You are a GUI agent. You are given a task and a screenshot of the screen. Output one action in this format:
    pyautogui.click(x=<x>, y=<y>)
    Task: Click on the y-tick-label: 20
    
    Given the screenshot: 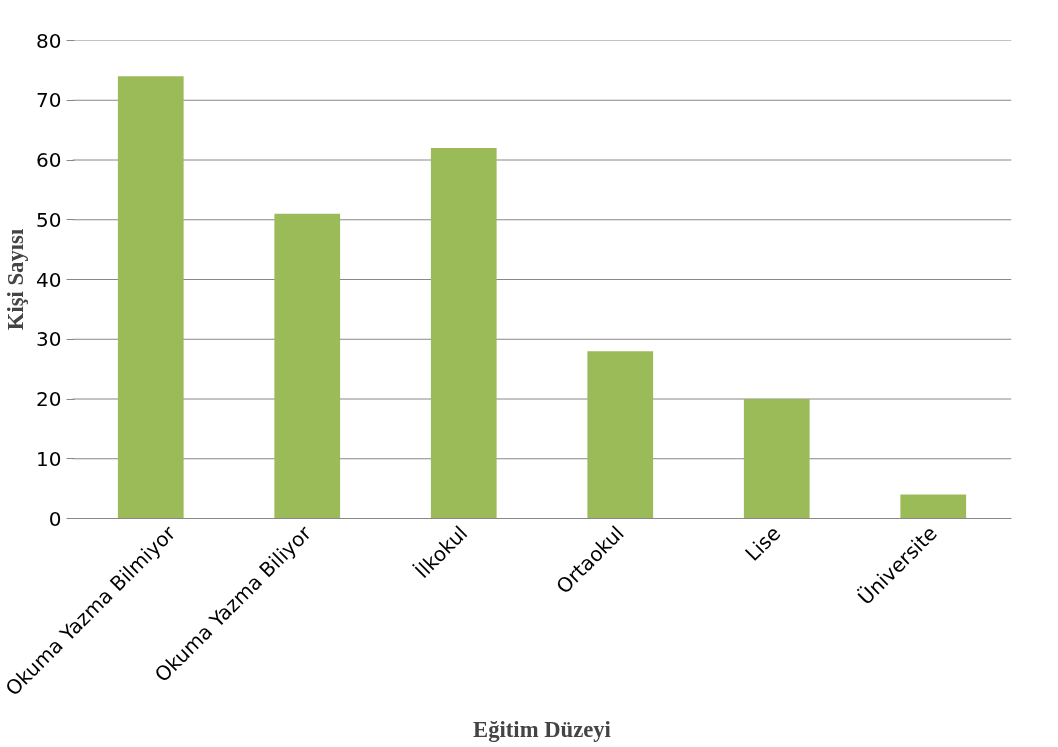 What is the action you would take?
    pyautogui.click(x=49, y=399)
    